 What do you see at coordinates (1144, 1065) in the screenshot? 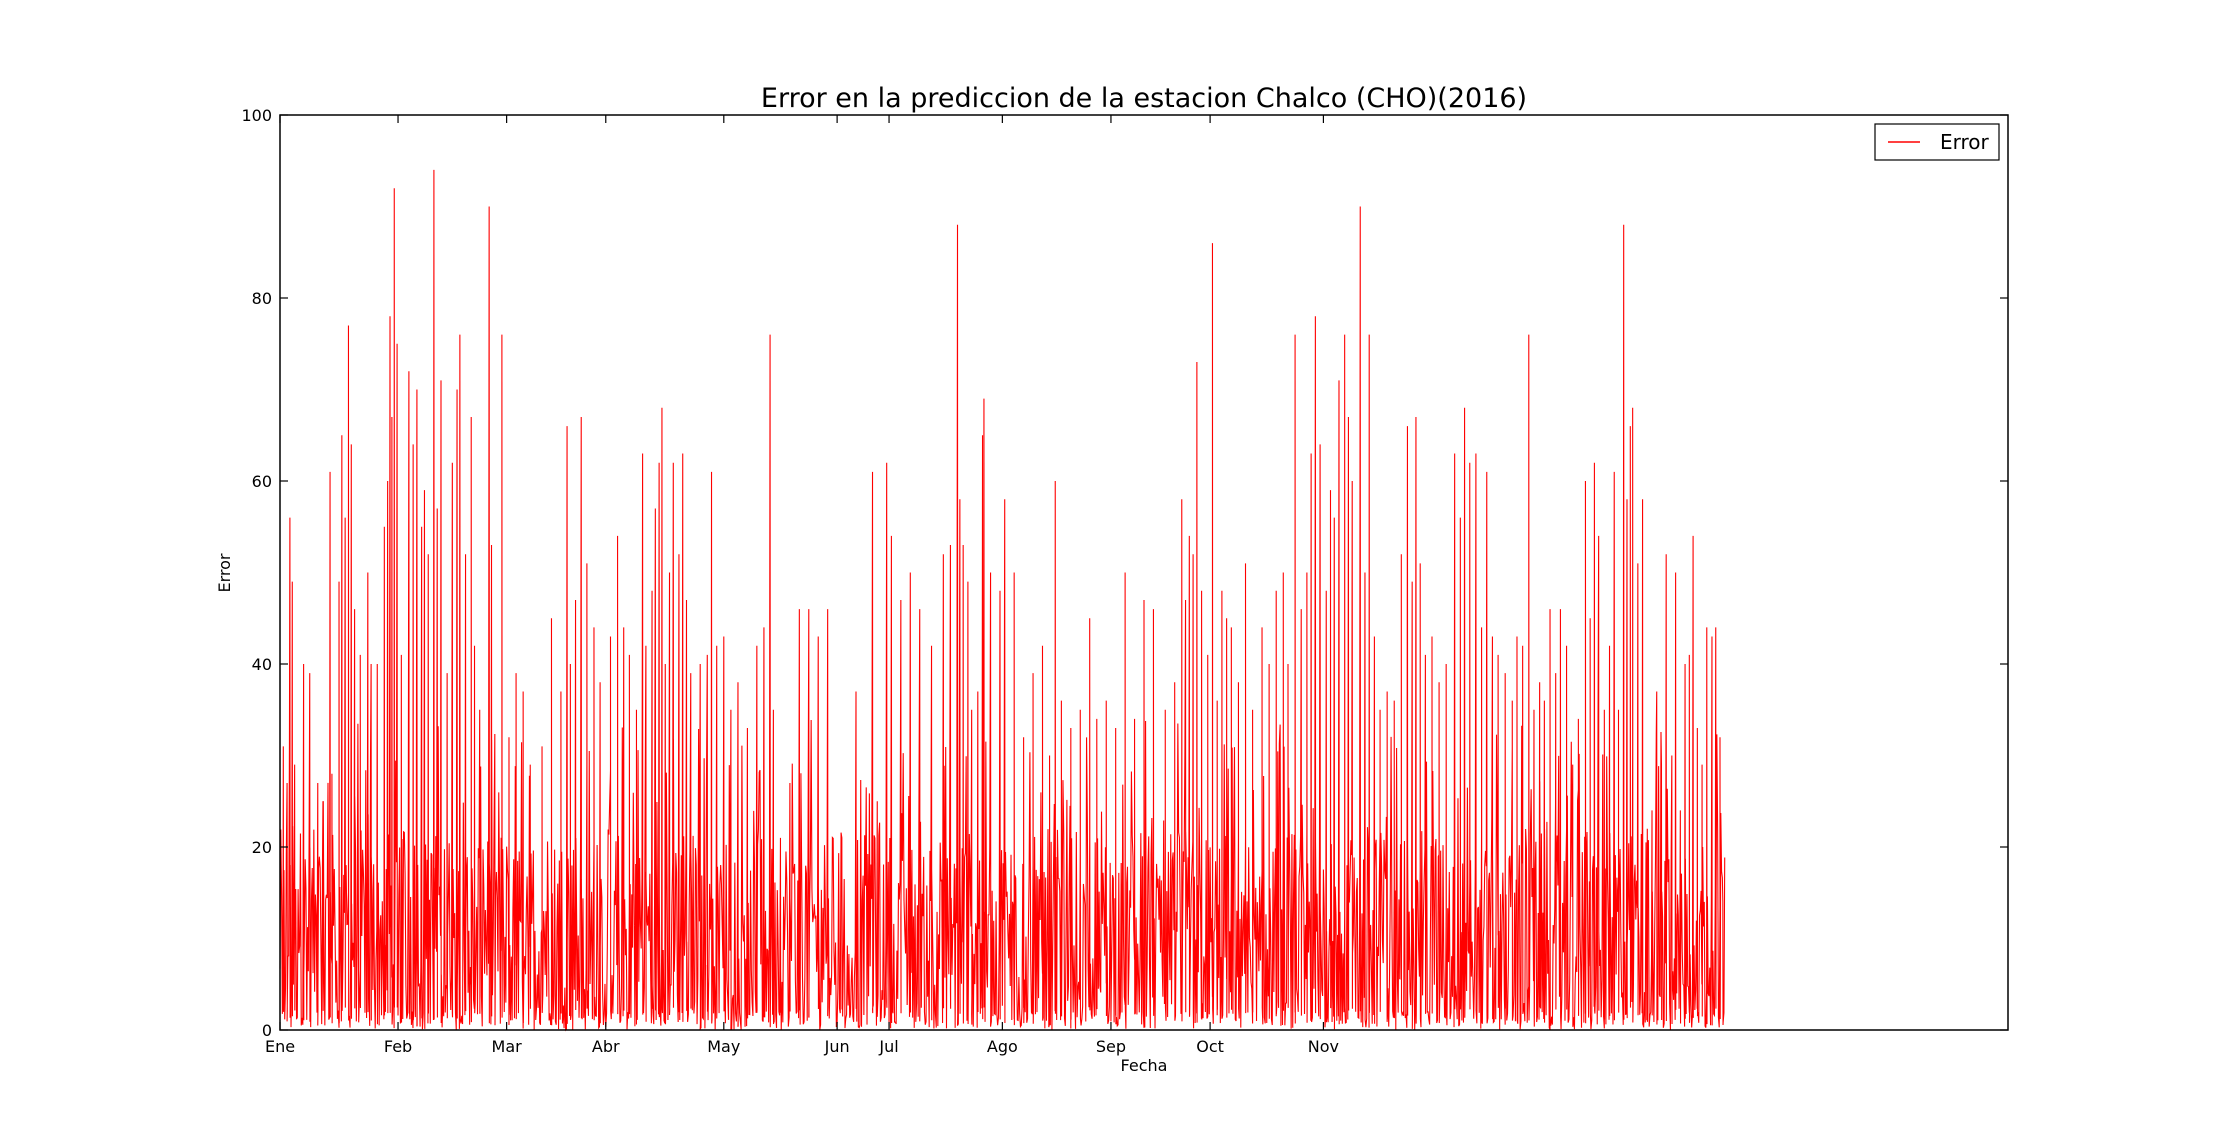
I see `x-axis-label: Fecha` at bounding box center [1144, 1065].